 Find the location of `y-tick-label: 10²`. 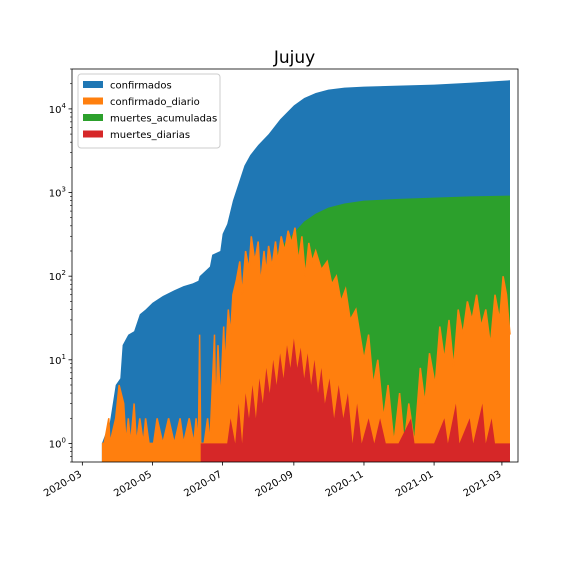

y-tick-label: 10² is located at coordinates (57, 276).